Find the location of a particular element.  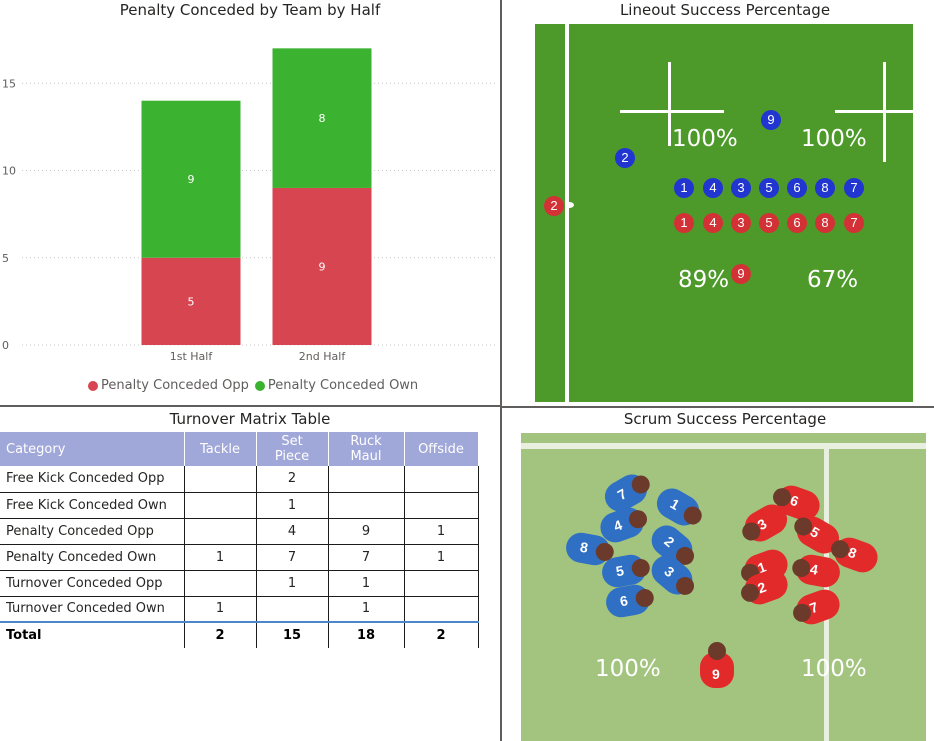

player-number: 9 is located at coordinates (716, 674).